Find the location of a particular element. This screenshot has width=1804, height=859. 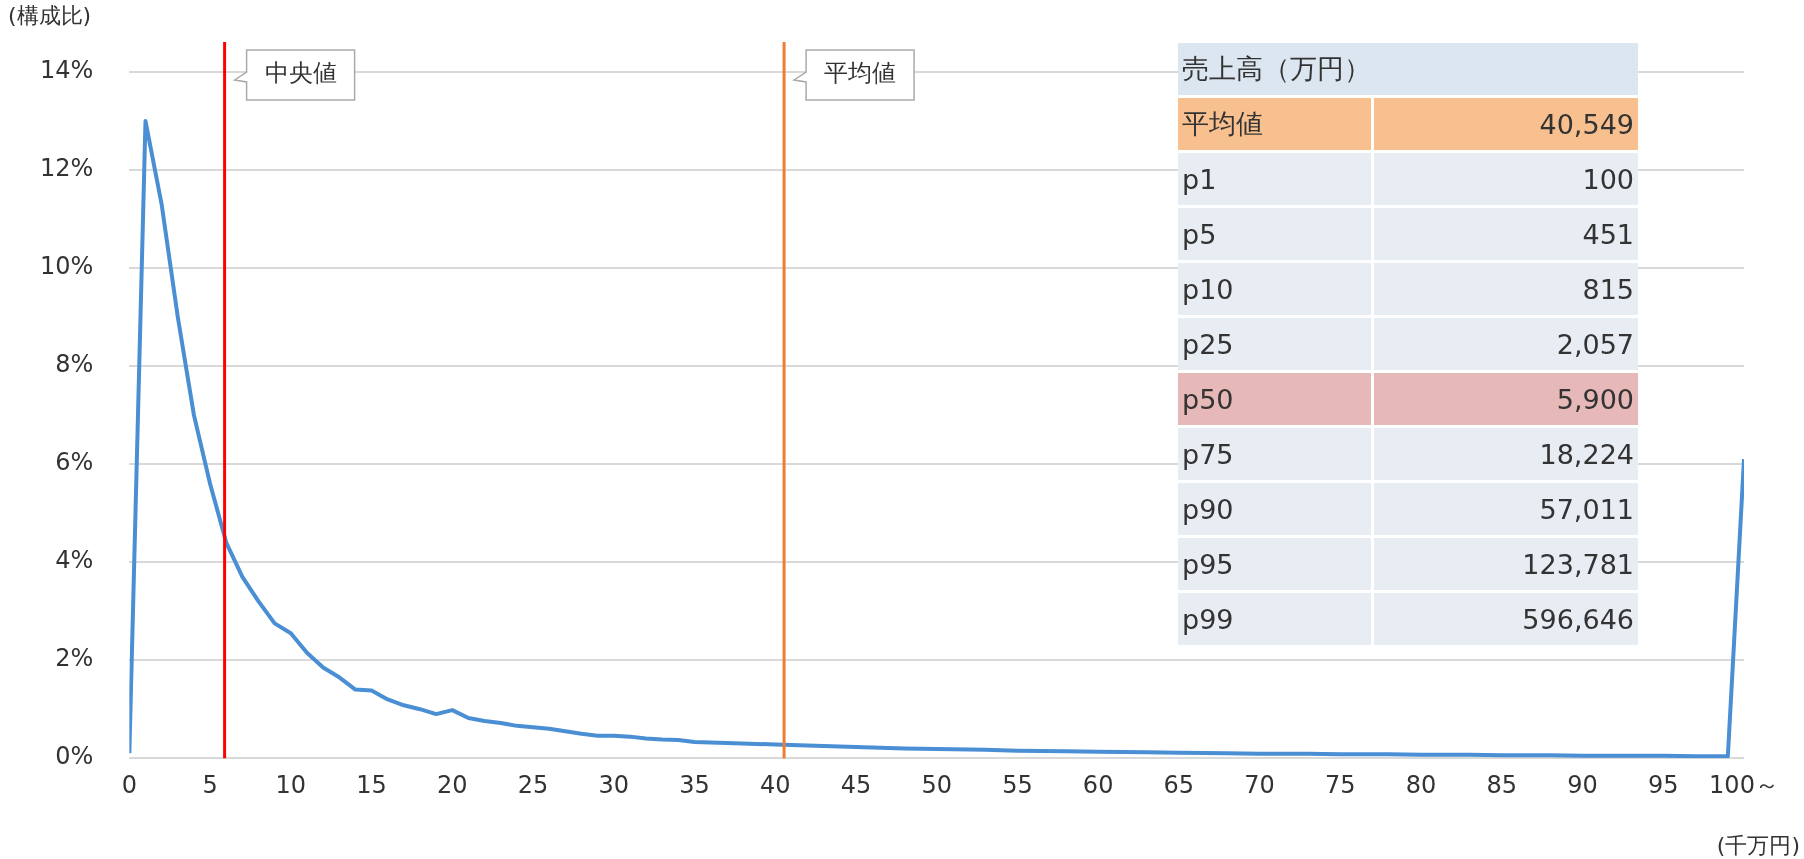

annotation: p99 is located at coordinates (1275, 619).